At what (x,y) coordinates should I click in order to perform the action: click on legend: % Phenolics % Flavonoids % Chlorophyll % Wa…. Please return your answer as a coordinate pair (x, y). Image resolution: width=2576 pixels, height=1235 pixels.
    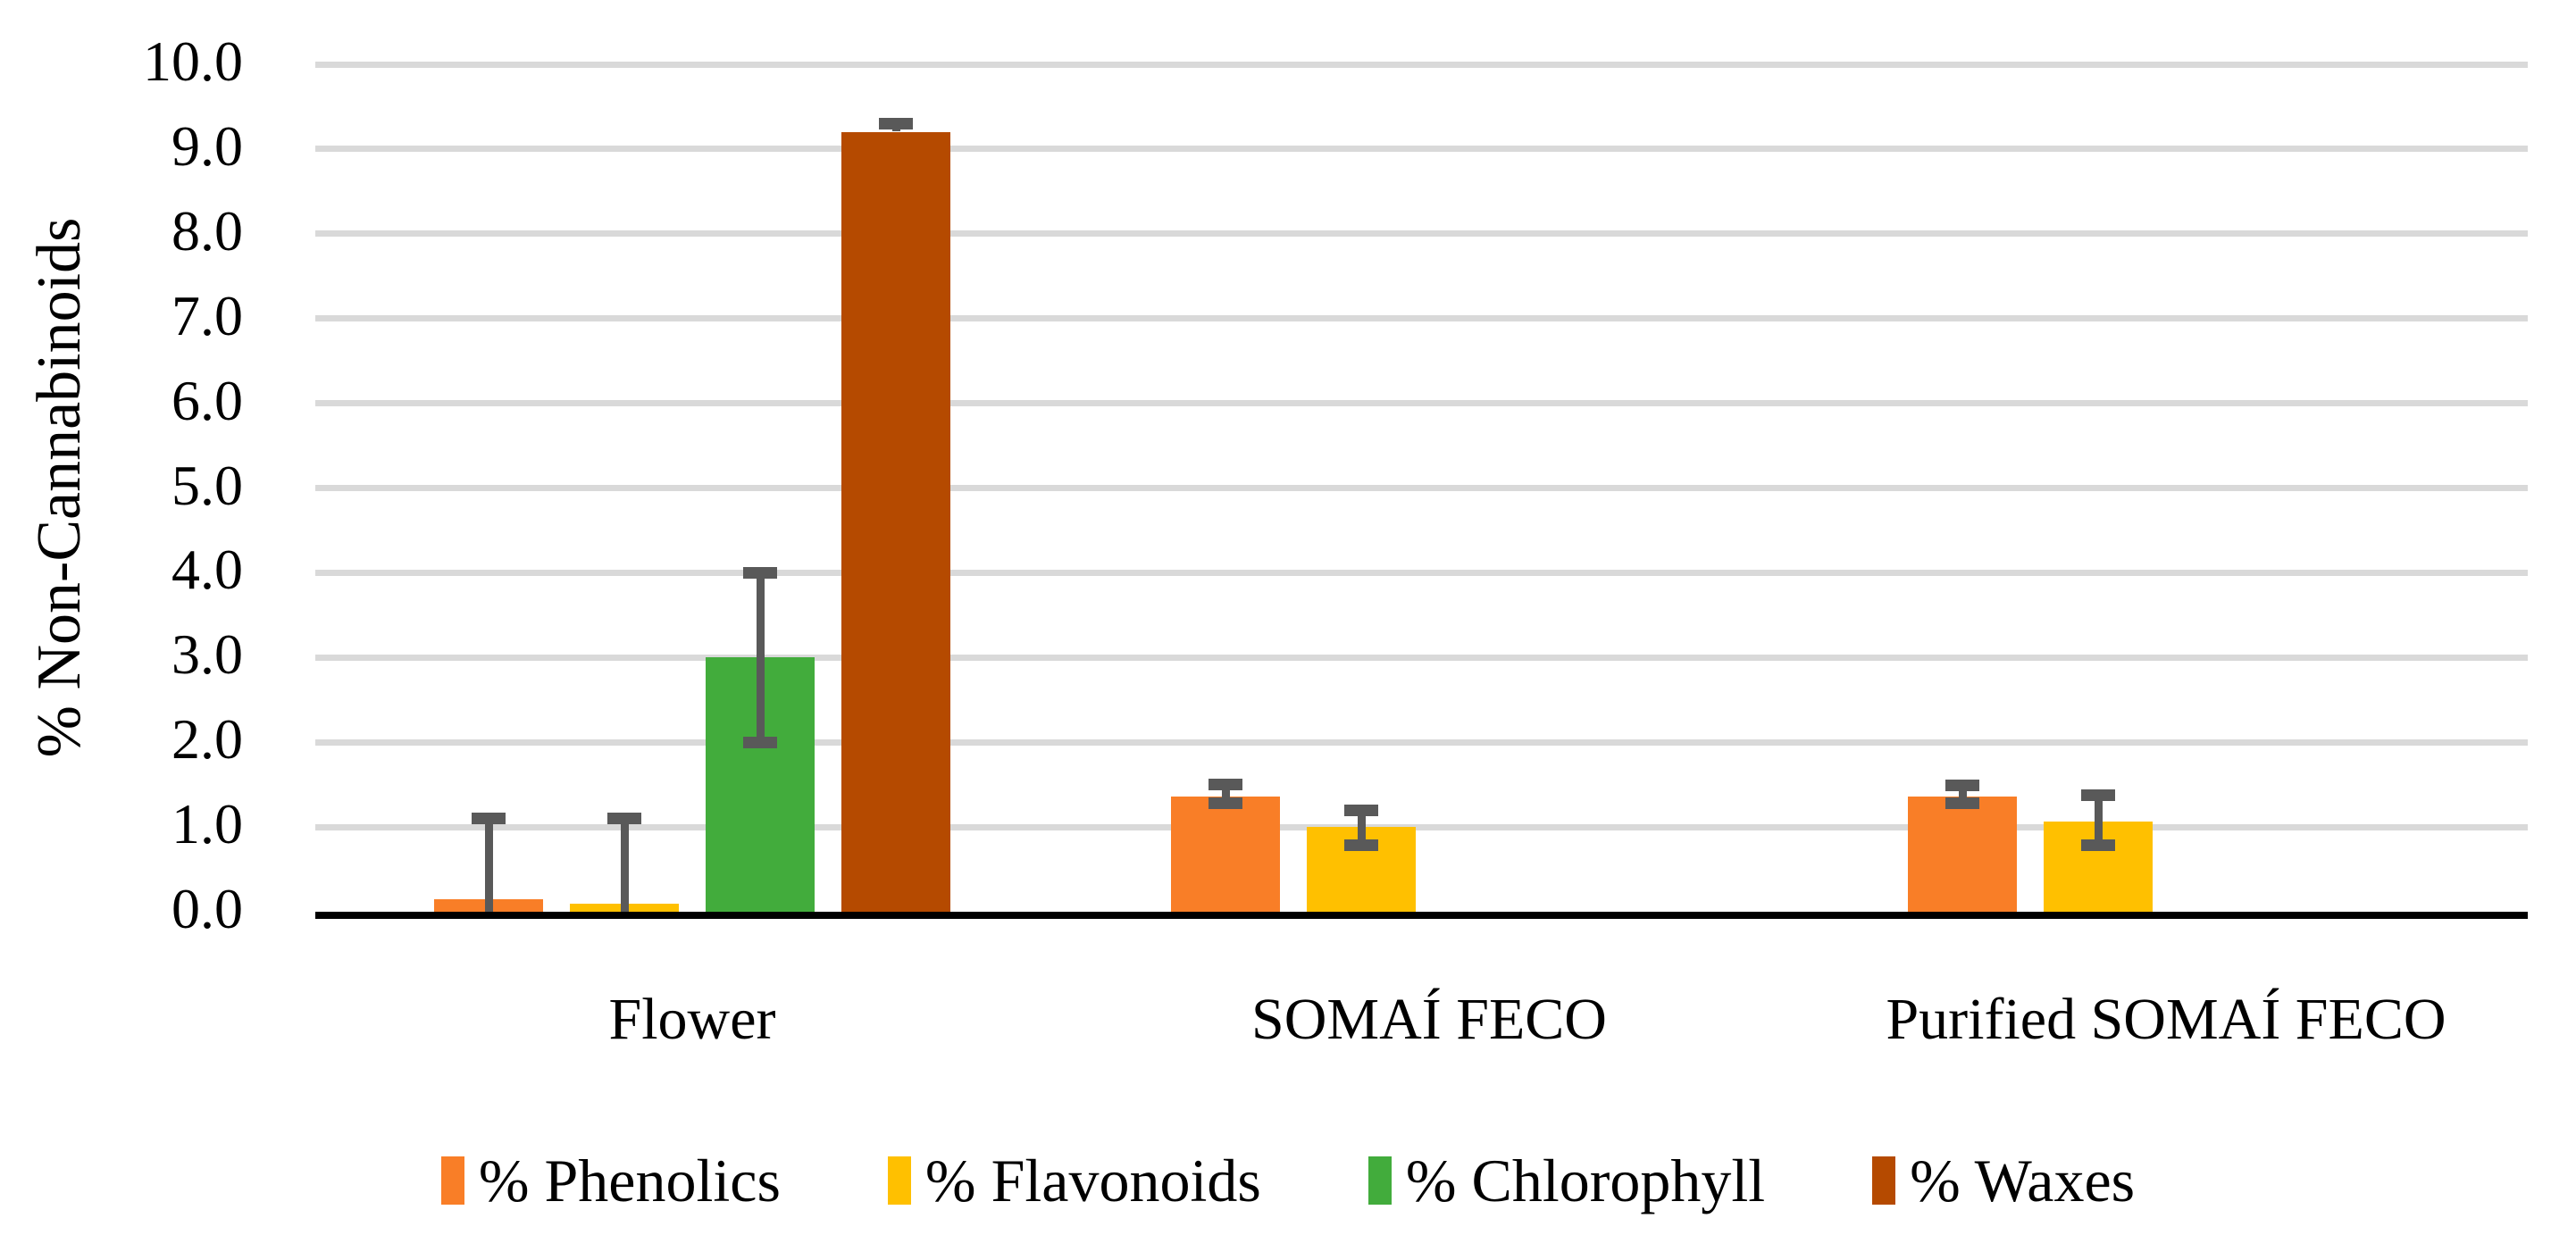
    Looking at the image, I should click on (1288, 1180).